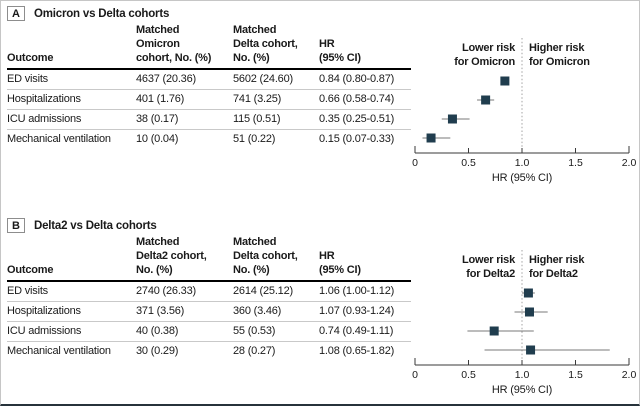 The height and width of the screenshot is (414, 640). What do you see at coordinates (357, 350) in the screenshot?
I see `hr-cell: 1.08 (0.65-1.82)` at bounding box center [357, 350].